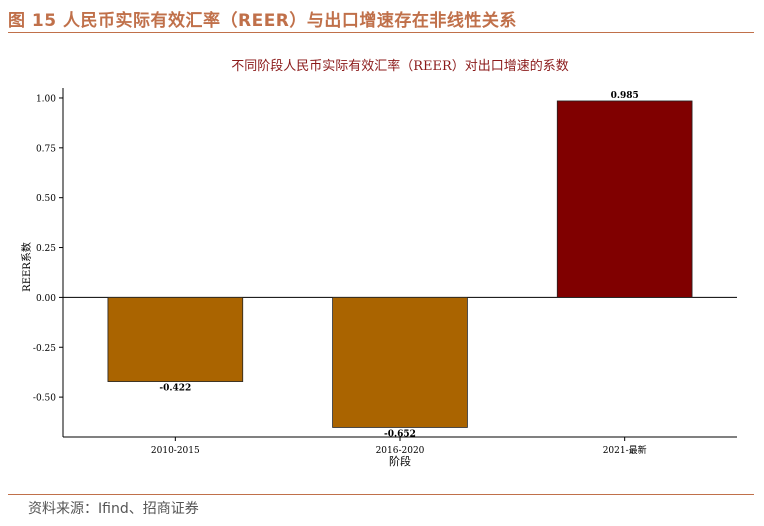 The width and height of the screenshot is (764, 526). I want to click on bar-value-label: 0.985, so click(625, 96).